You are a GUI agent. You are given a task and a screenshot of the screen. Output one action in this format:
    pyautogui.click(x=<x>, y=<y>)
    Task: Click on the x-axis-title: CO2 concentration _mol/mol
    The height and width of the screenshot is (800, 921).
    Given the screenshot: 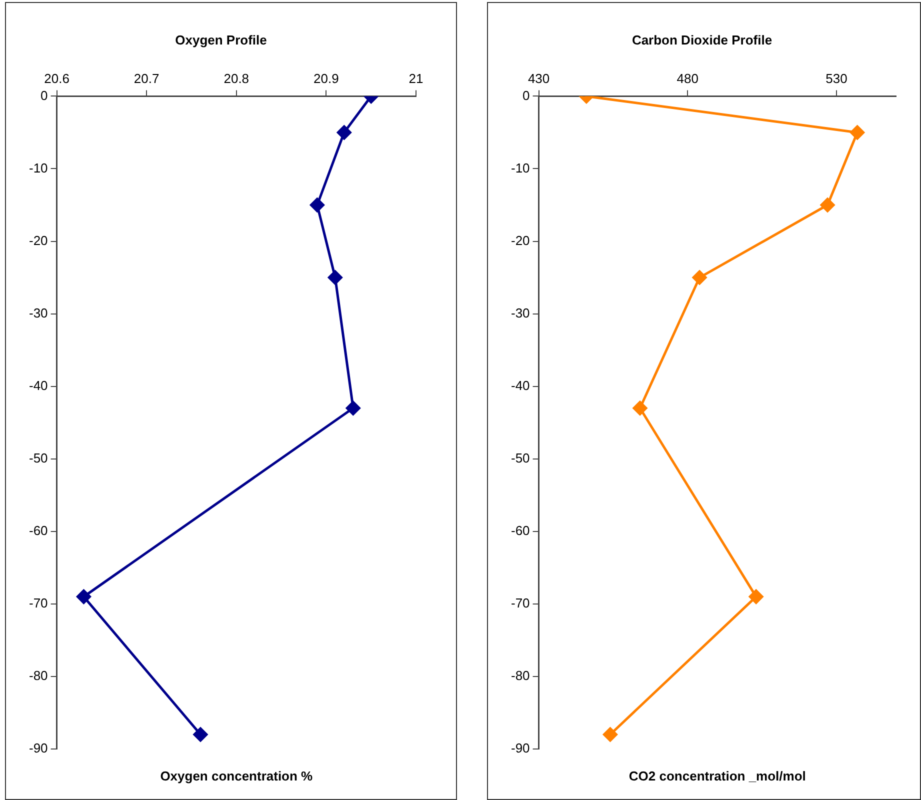 What is the action you would take?
    pyautogui.click(x=717, y=776)
    